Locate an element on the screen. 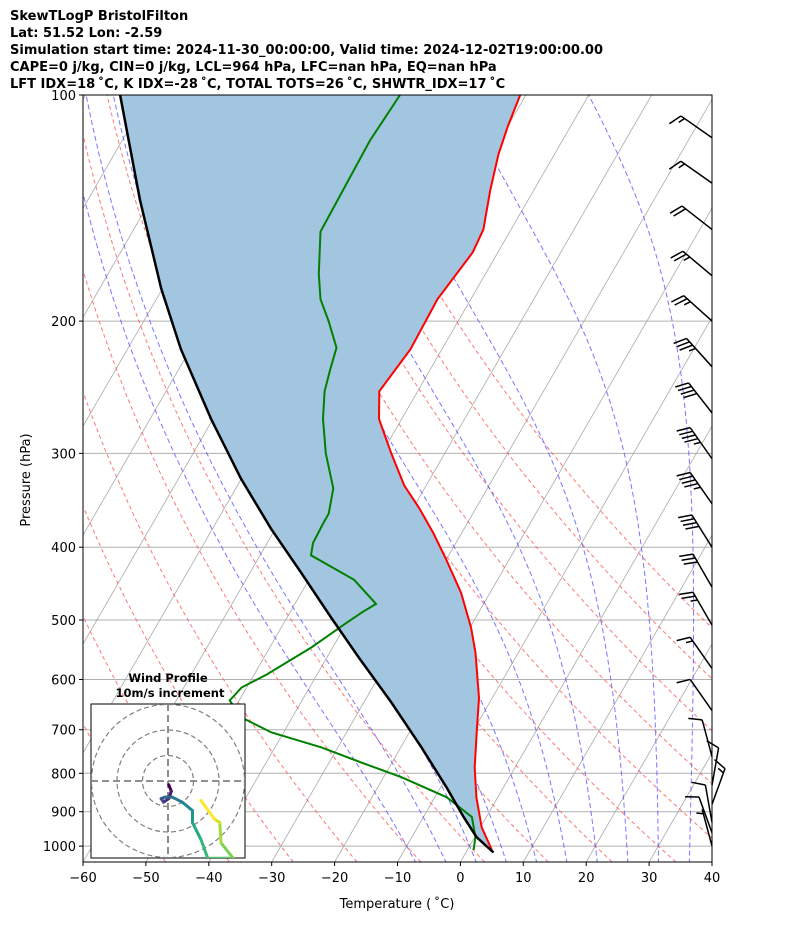 The height and width of the screenshot is (937, 794). dry-adiabat is located at coordinates (188, 683).